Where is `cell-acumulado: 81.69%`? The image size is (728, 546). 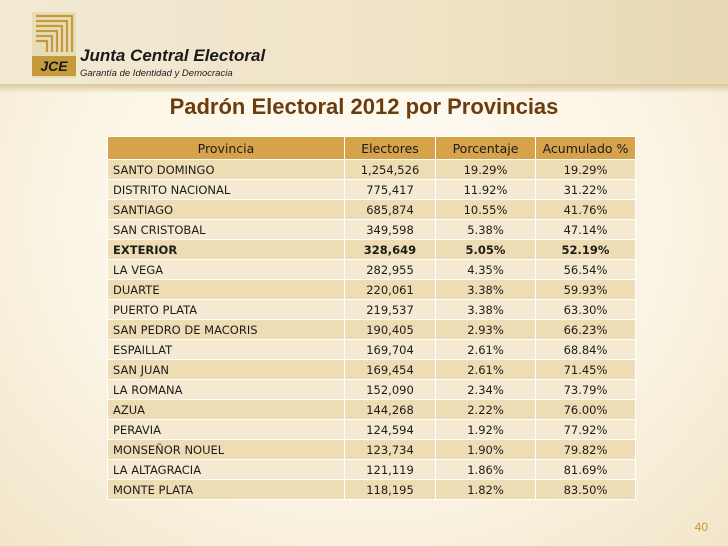
cell-acumulado: 81.69% is located at coordinates (585, 469).